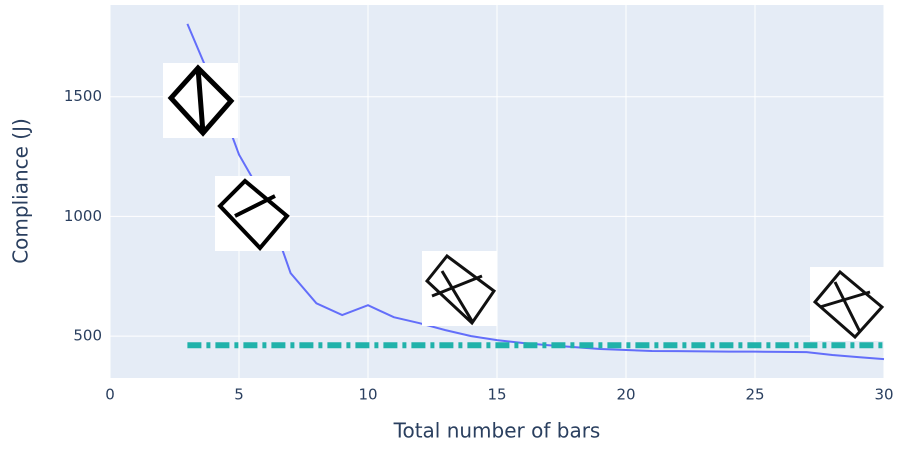 The image size is (898, 450). Describe the element at coordinates (110, 395) in the screenshot. I see `x-tick-label: 0` at that location.